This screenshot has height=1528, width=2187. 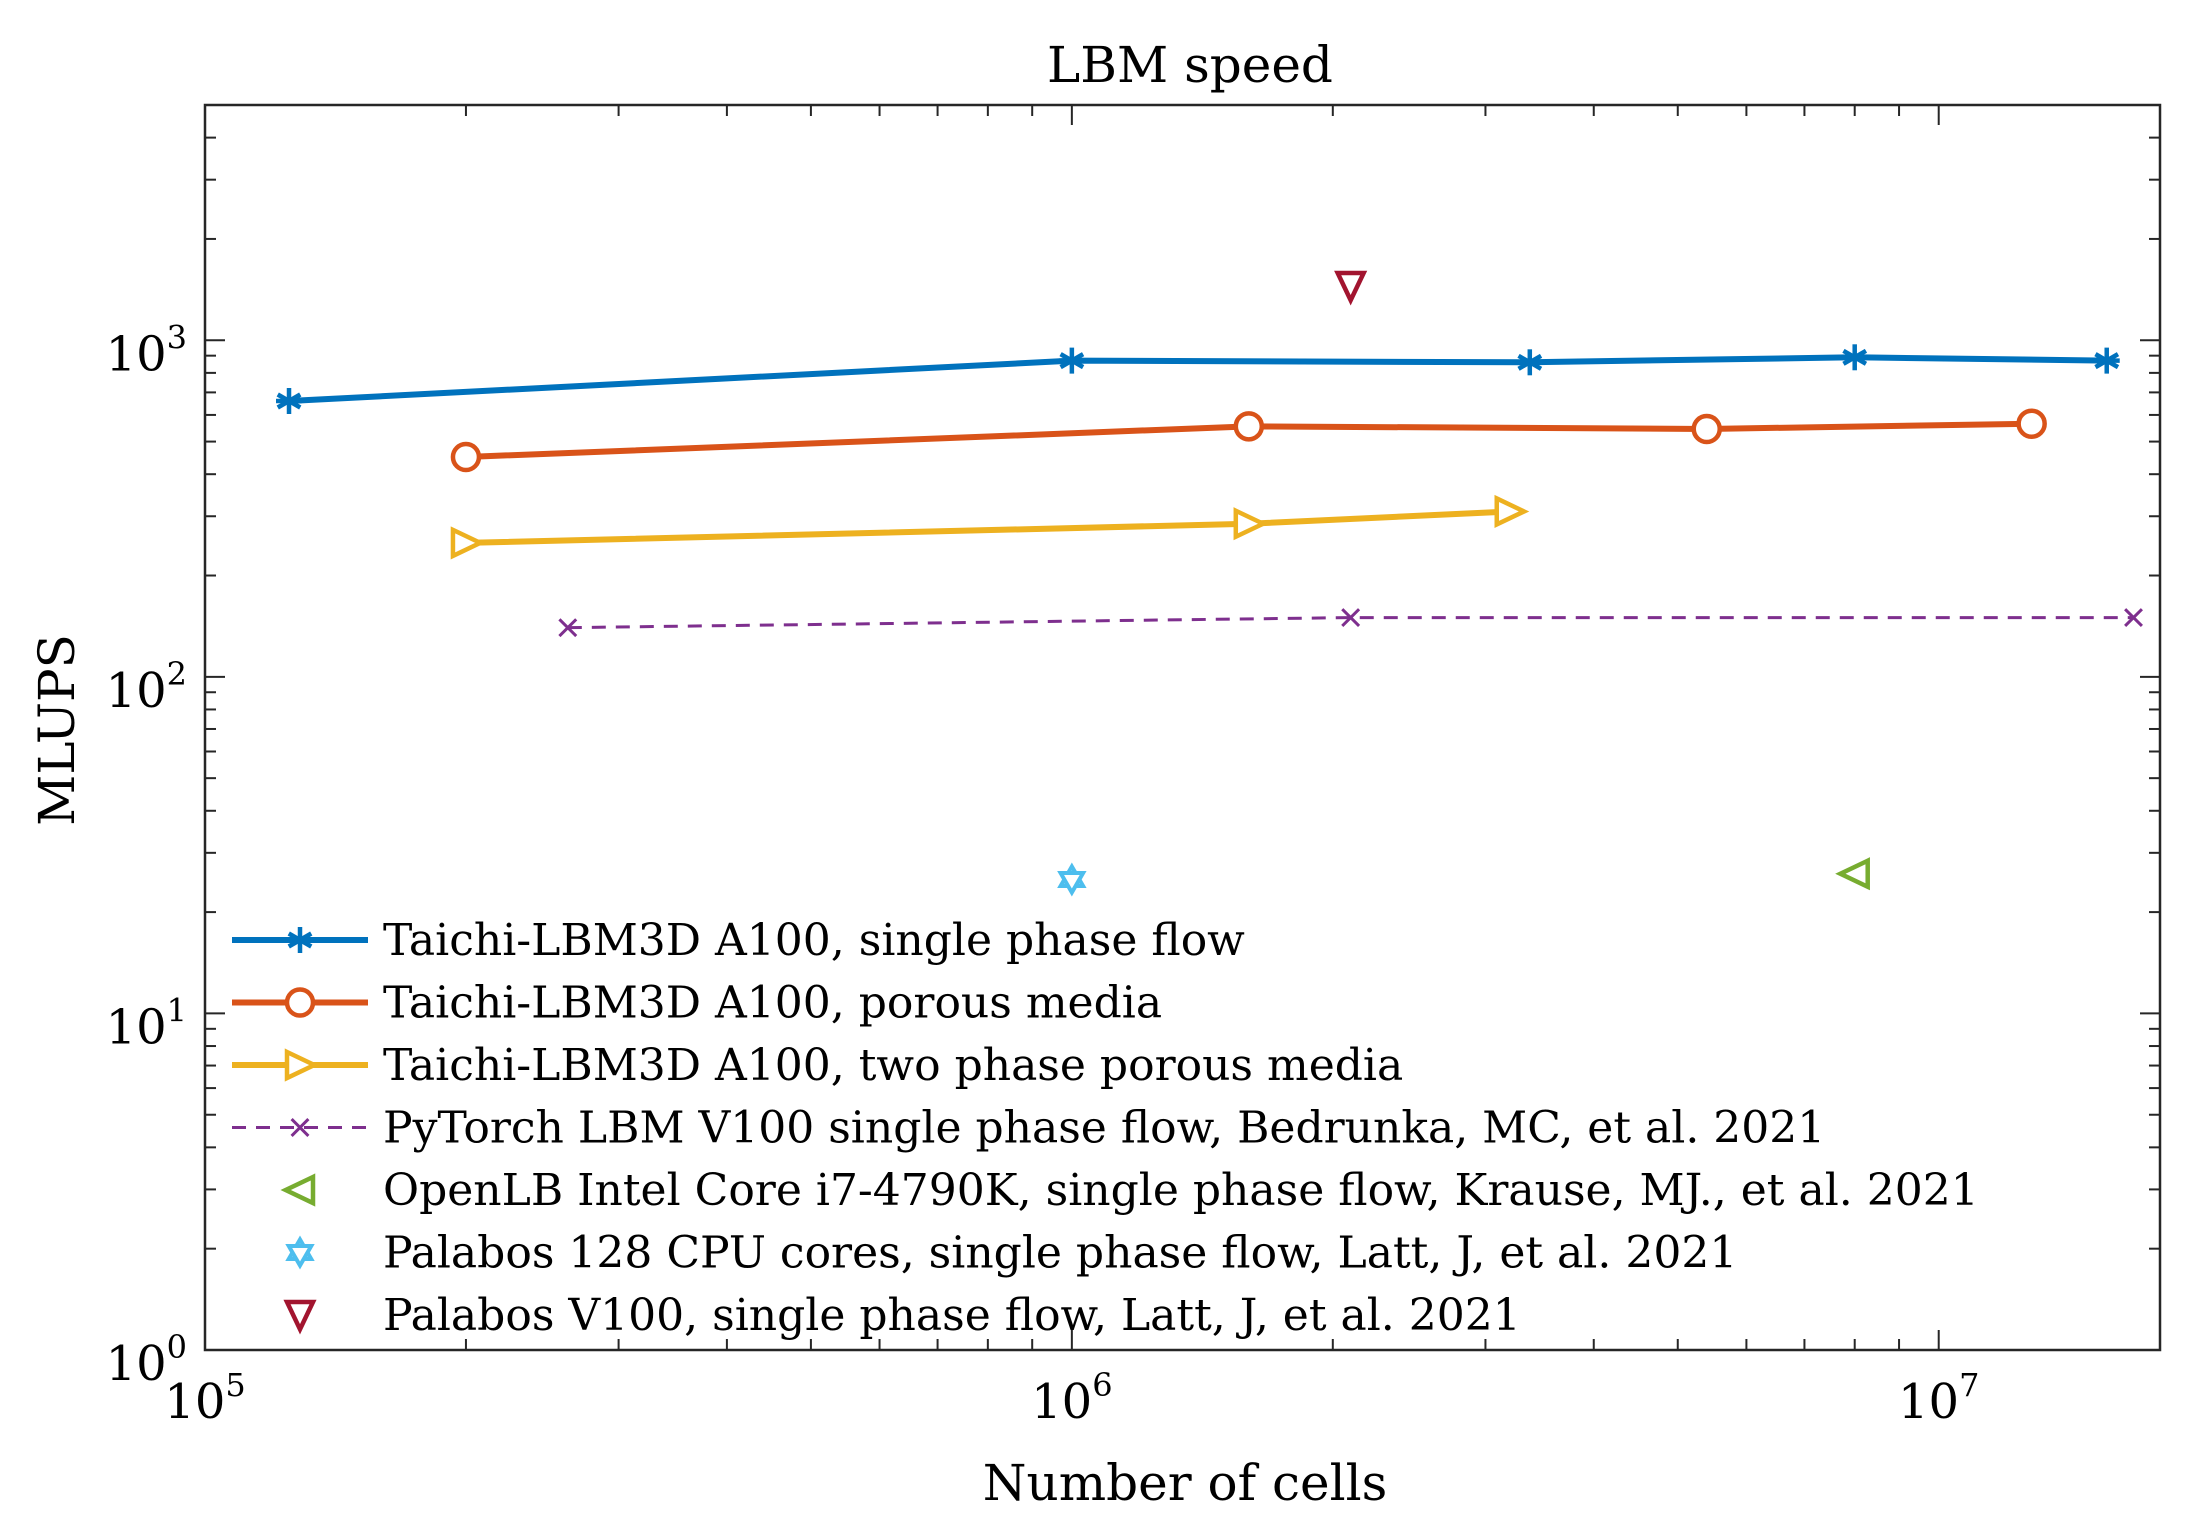 I want to click on chart-title: LBM speed, so click(x=1190, y=65).